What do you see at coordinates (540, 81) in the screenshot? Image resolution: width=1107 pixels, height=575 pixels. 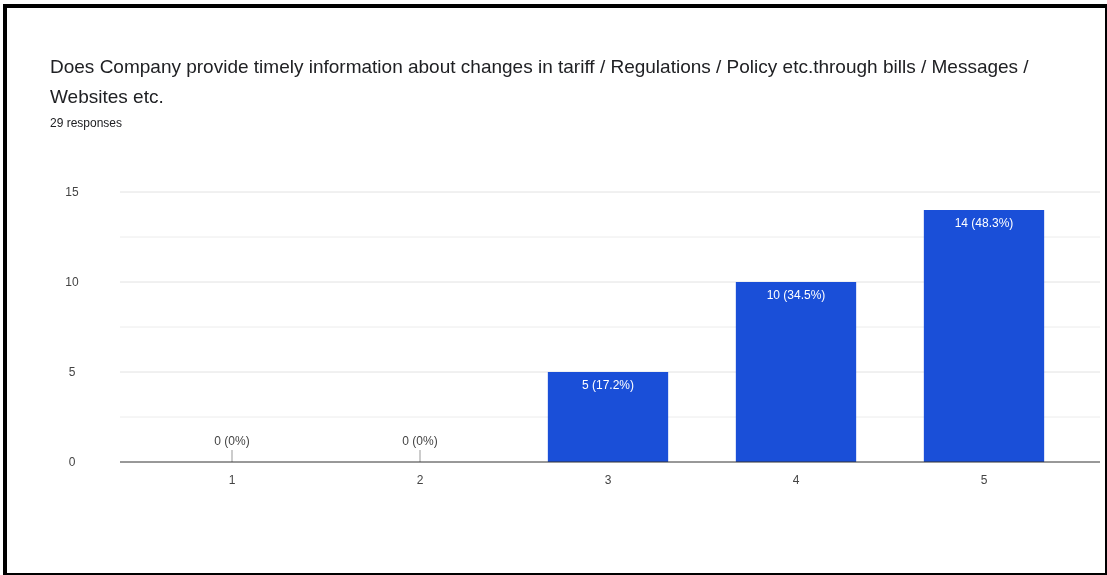 I see `chart-title: Does Company provide timely information about changes in tariff / Regulations / Policy etc.through bills / Messages / Websites etc.` at bounding box center [540, 81].